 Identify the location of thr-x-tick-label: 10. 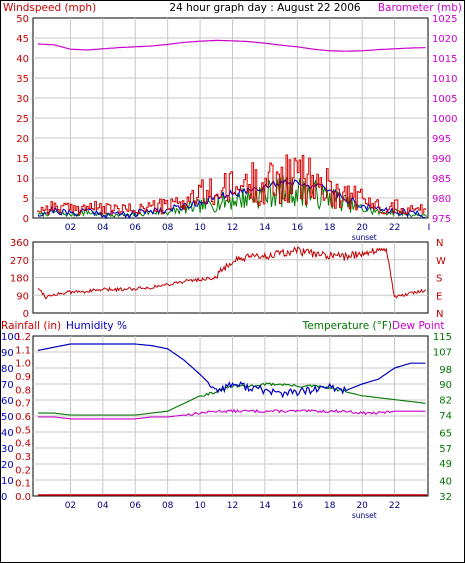
(200, 506).